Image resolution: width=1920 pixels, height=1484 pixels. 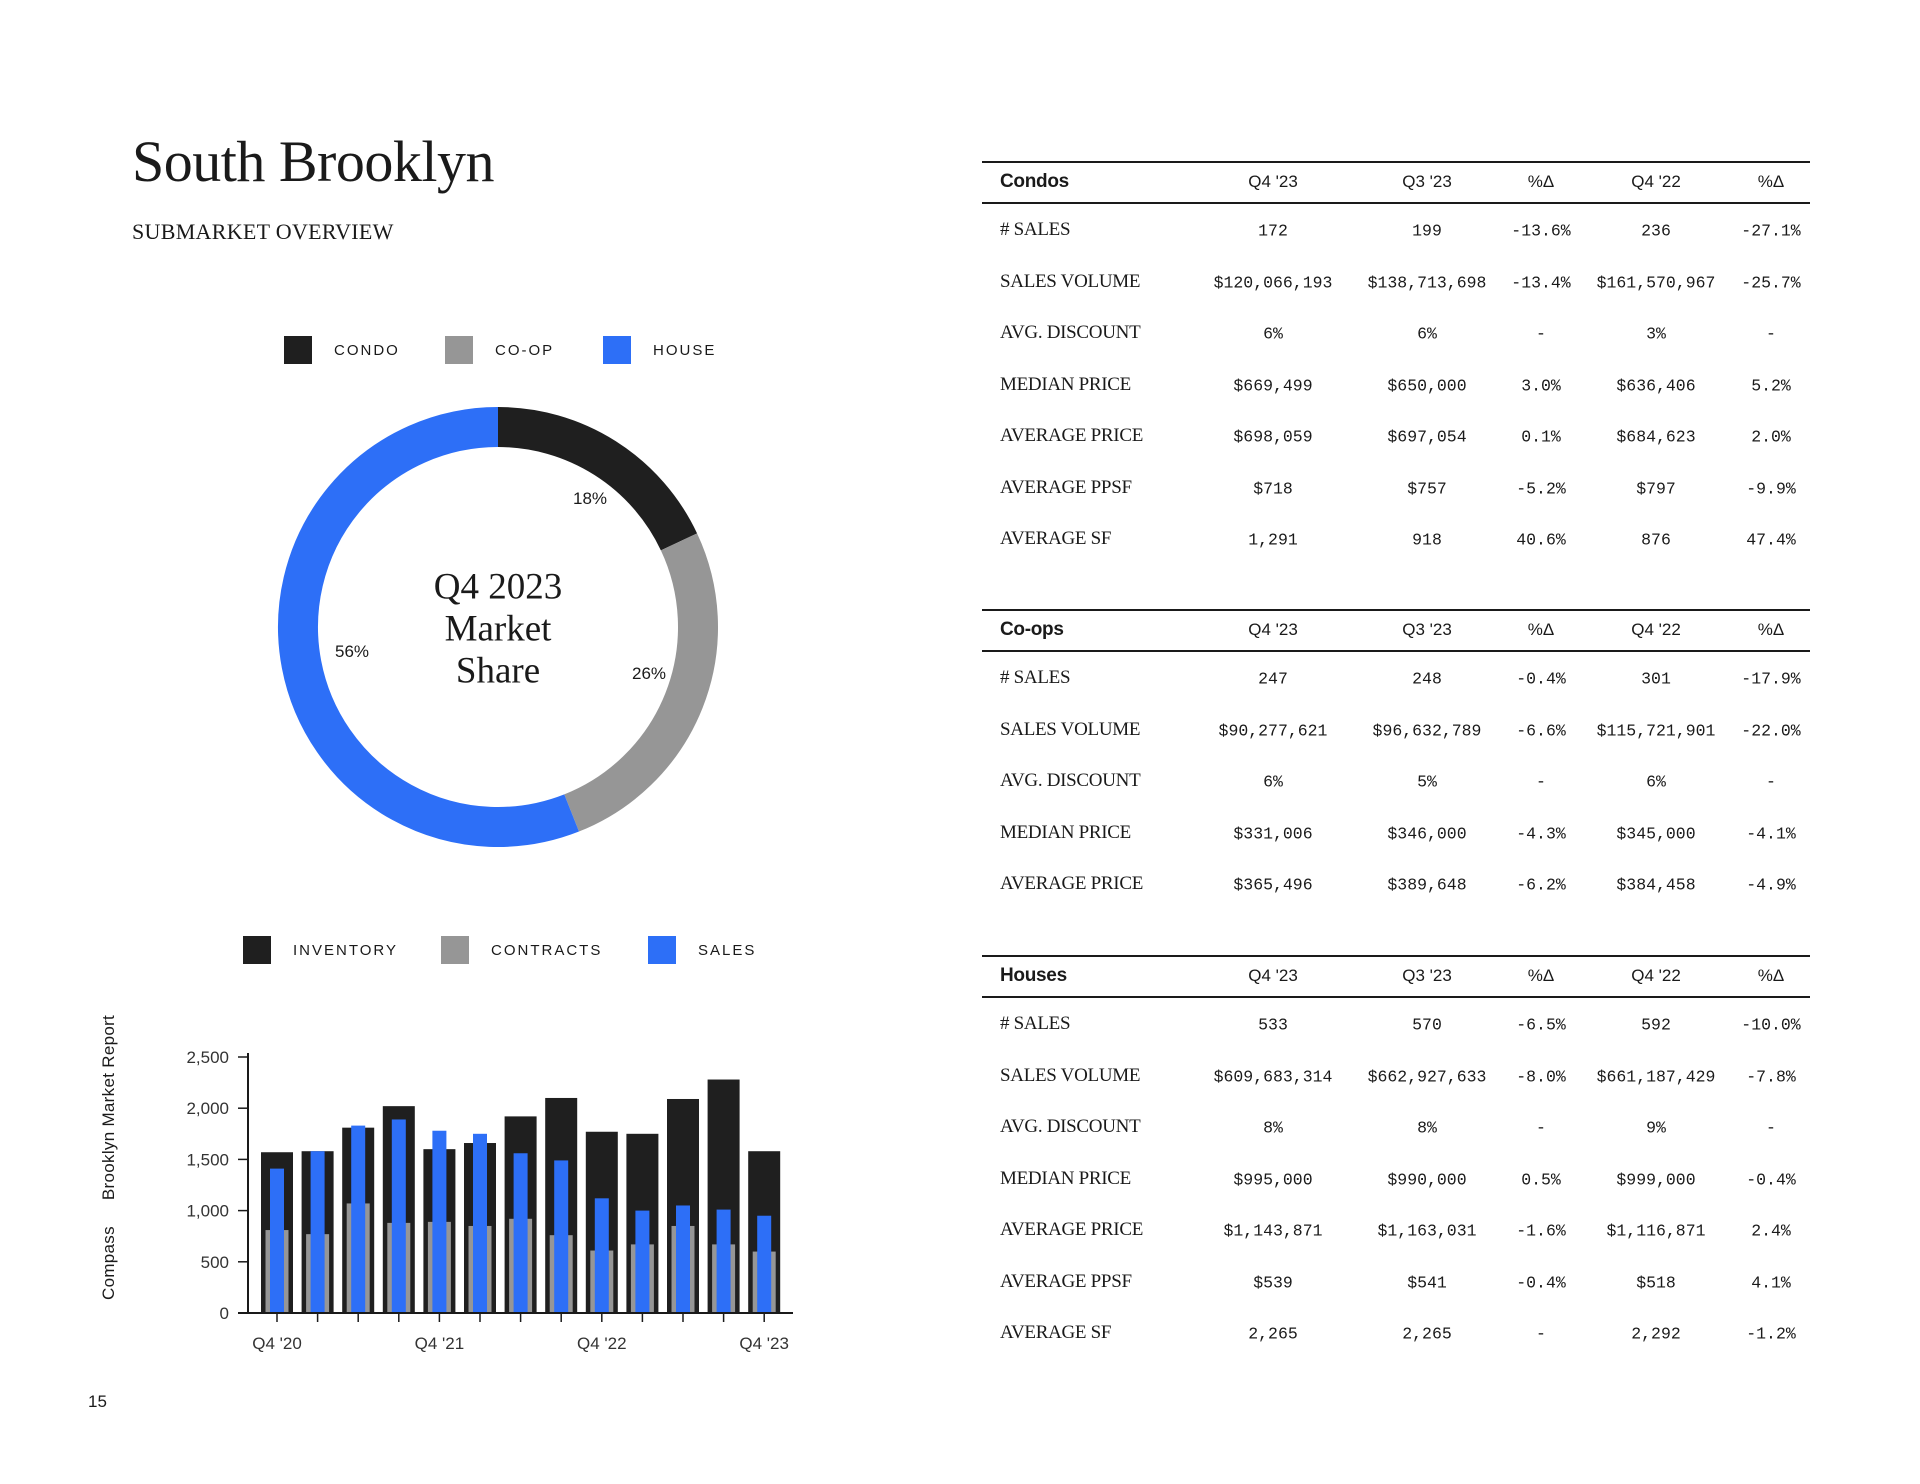 I want to click on donut-slice-house, so click(x=428, y=627).